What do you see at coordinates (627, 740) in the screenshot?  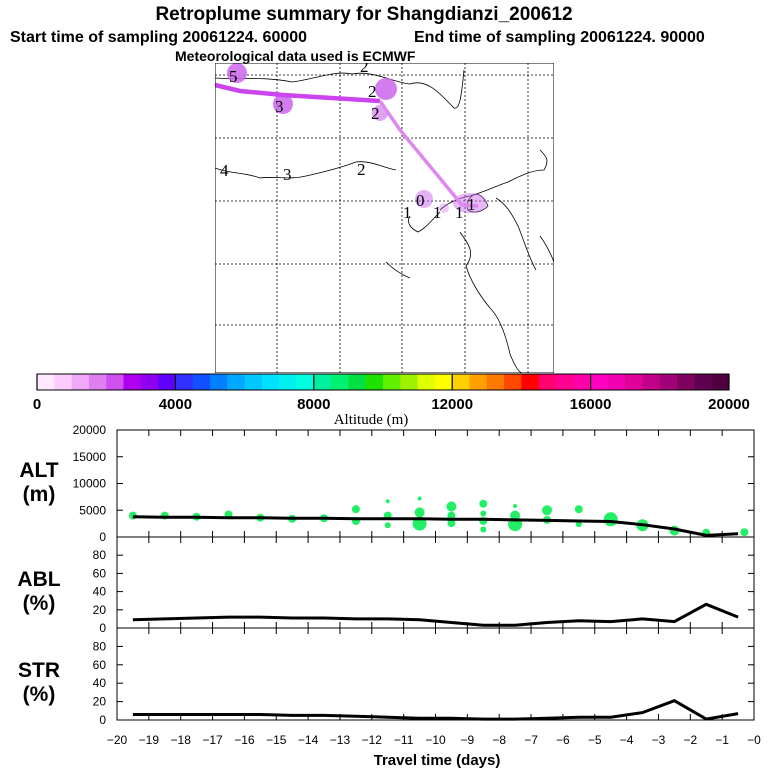 I see `x-tick-label: −4` at bounding box center [627, 740].